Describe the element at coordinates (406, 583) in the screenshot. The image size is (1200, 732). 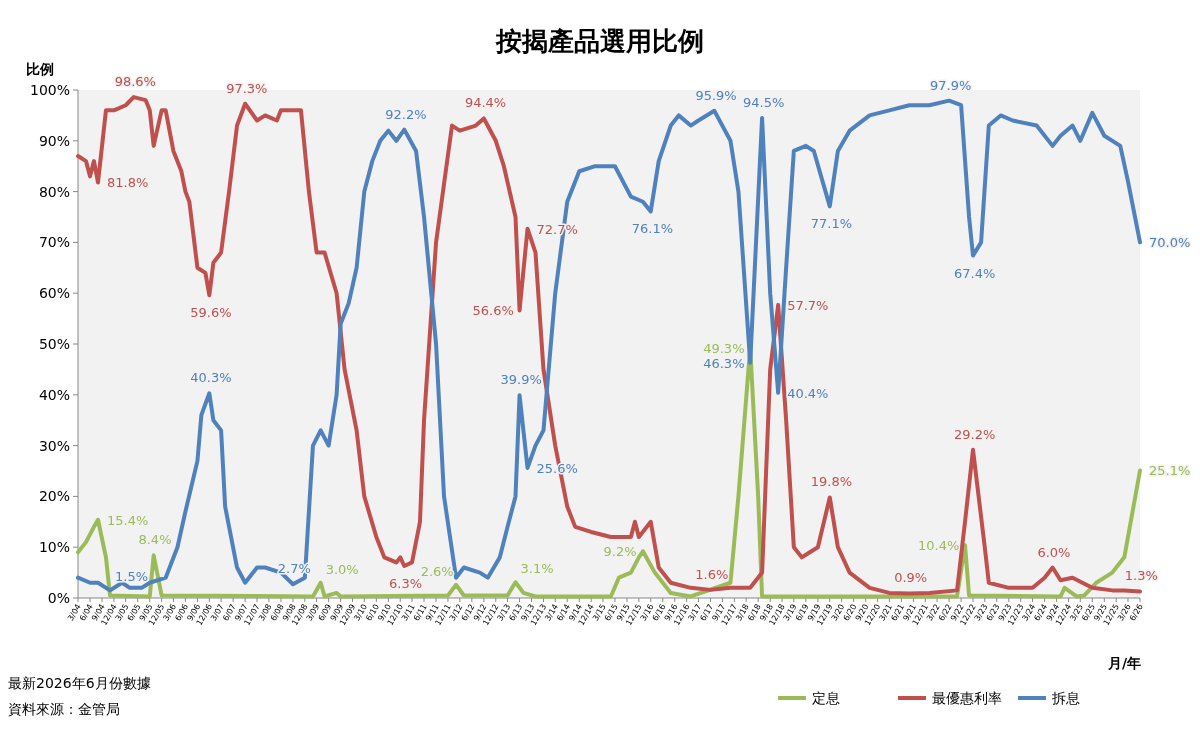
I see `data-label: 6.3%` at that location.